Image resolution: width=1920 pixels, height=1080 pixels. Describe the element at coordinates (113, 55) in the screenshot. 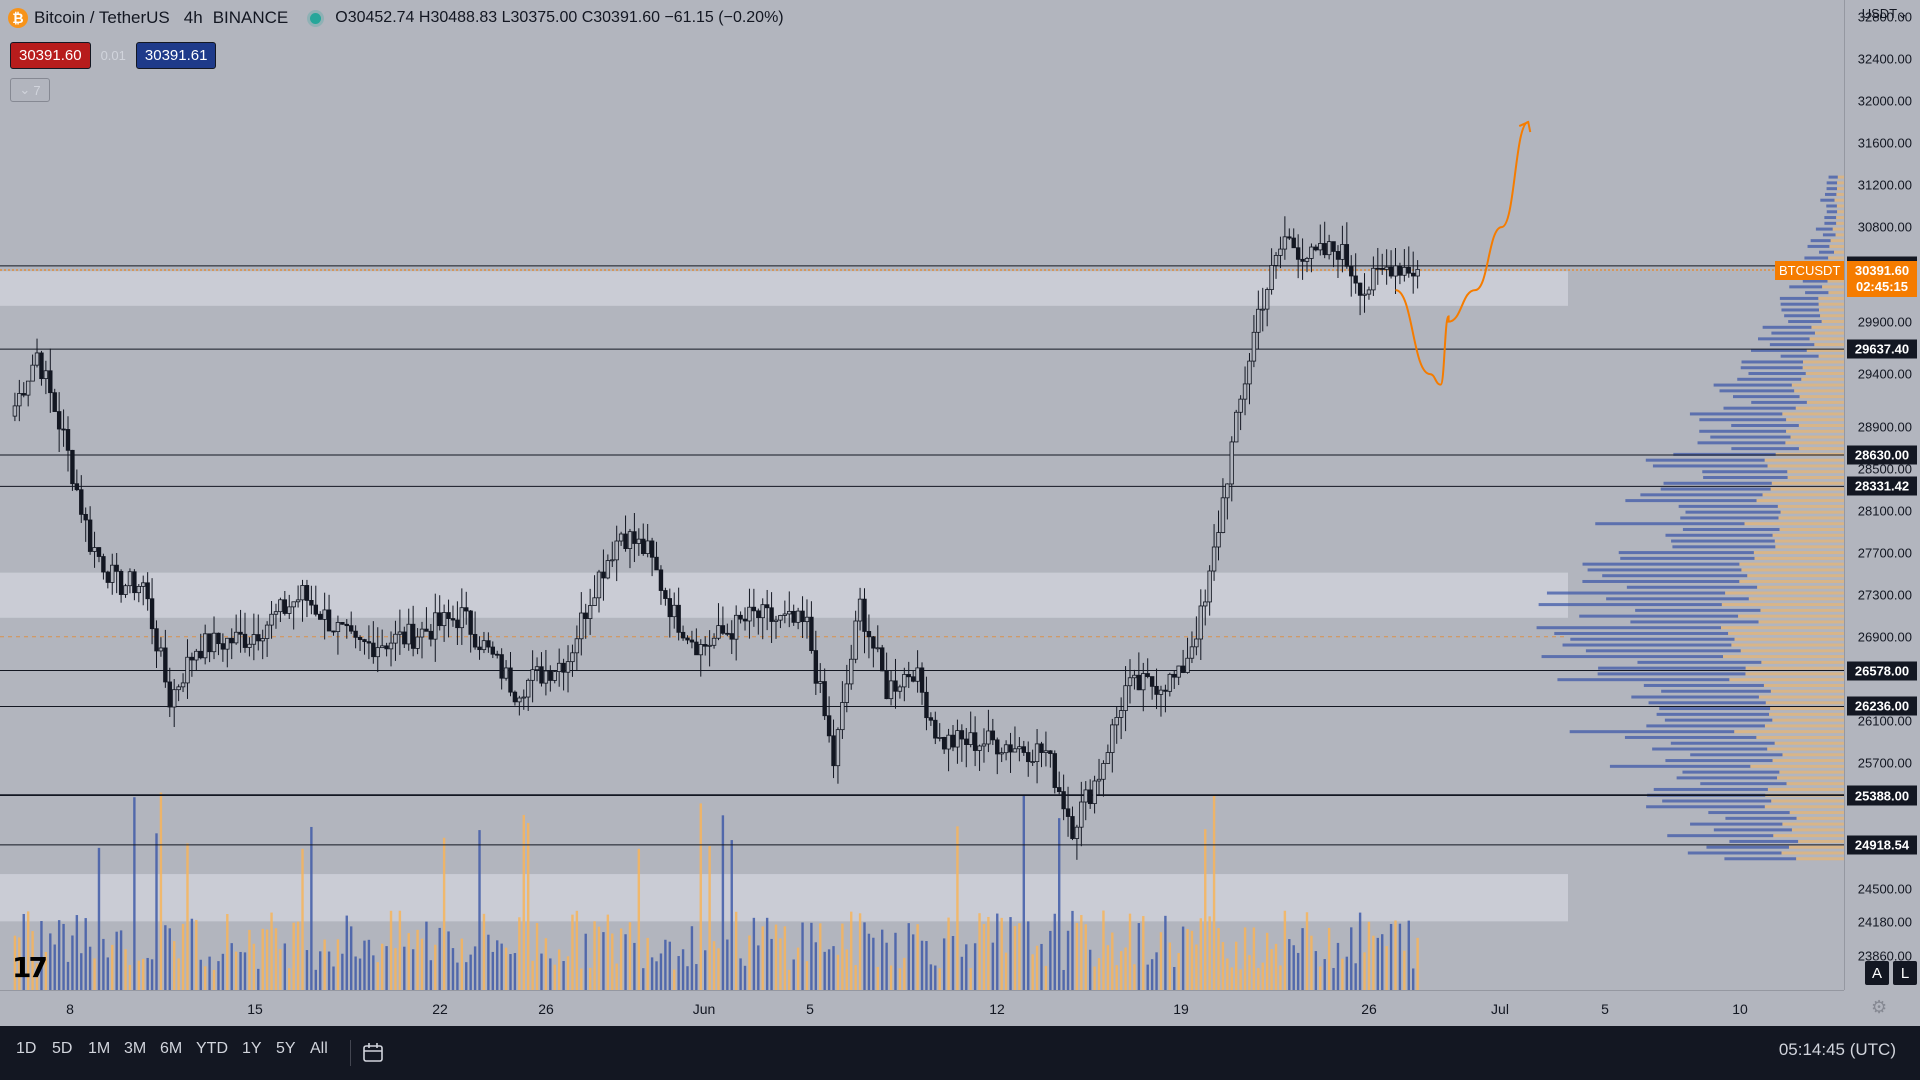

I see `quote-row: 30391.60 0.01 30391.61` at that location.